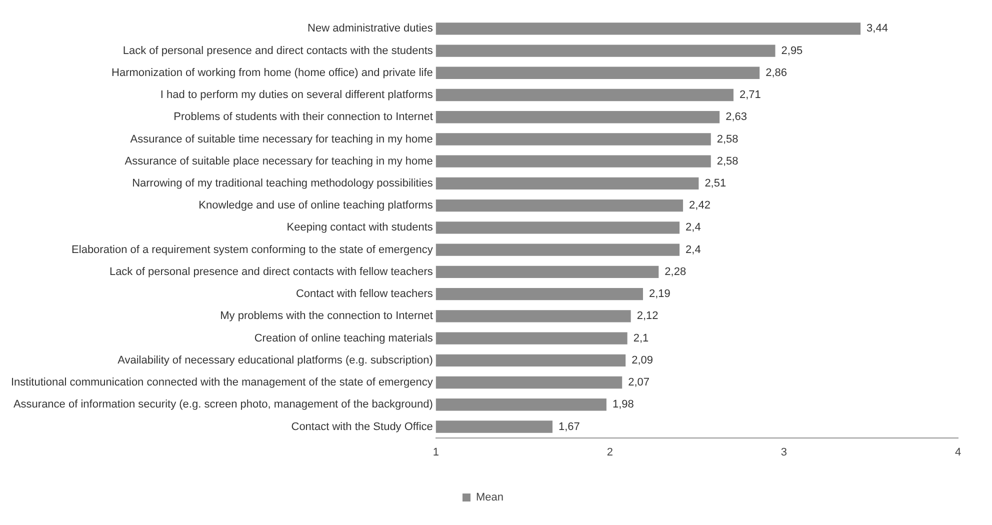  Describe the element at coordinates (777, 72) in the screenshot. I see `data-label: 2,86` at that location.